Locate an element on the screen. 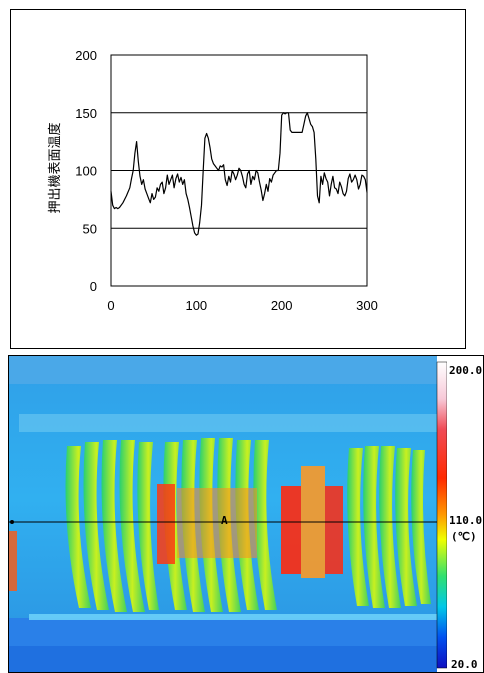 The height and width of the screenshot is (673, 484). cursor-label: A is located at coordinates (224, 520).